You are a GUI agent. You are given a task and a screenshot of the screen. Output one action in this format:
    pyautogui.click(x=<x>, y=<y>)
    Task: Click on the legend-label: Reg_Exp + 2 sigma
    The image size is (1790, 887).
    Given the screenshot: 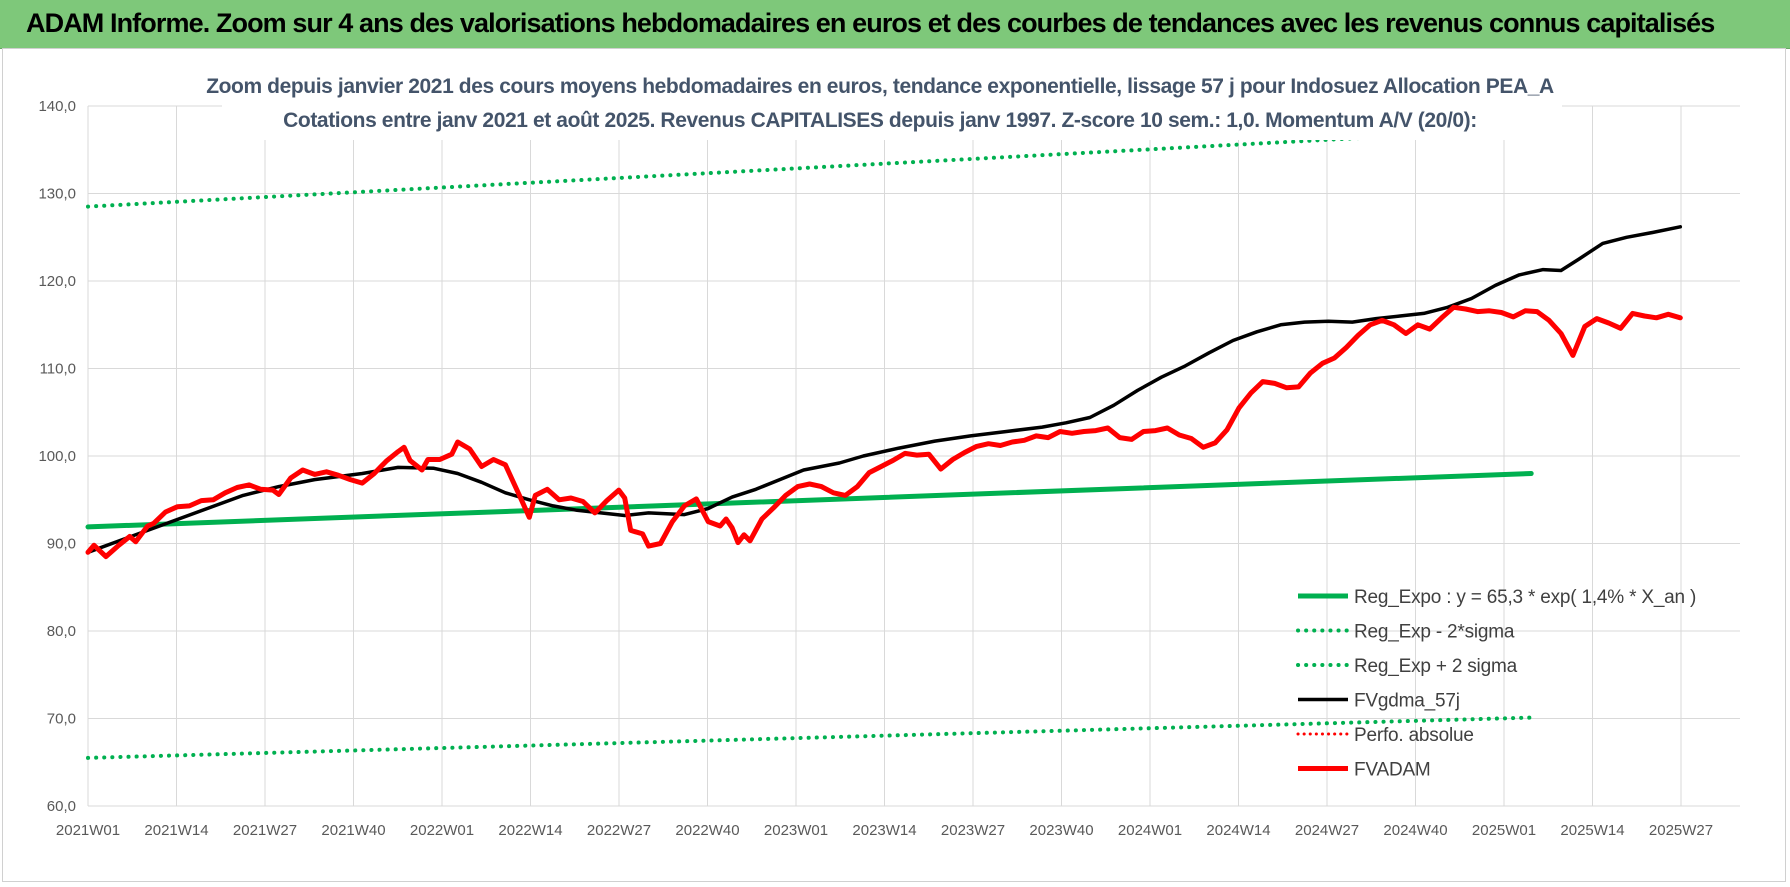 What is the action you would take?
    pyautogui.click(x=1436, y=666)
    